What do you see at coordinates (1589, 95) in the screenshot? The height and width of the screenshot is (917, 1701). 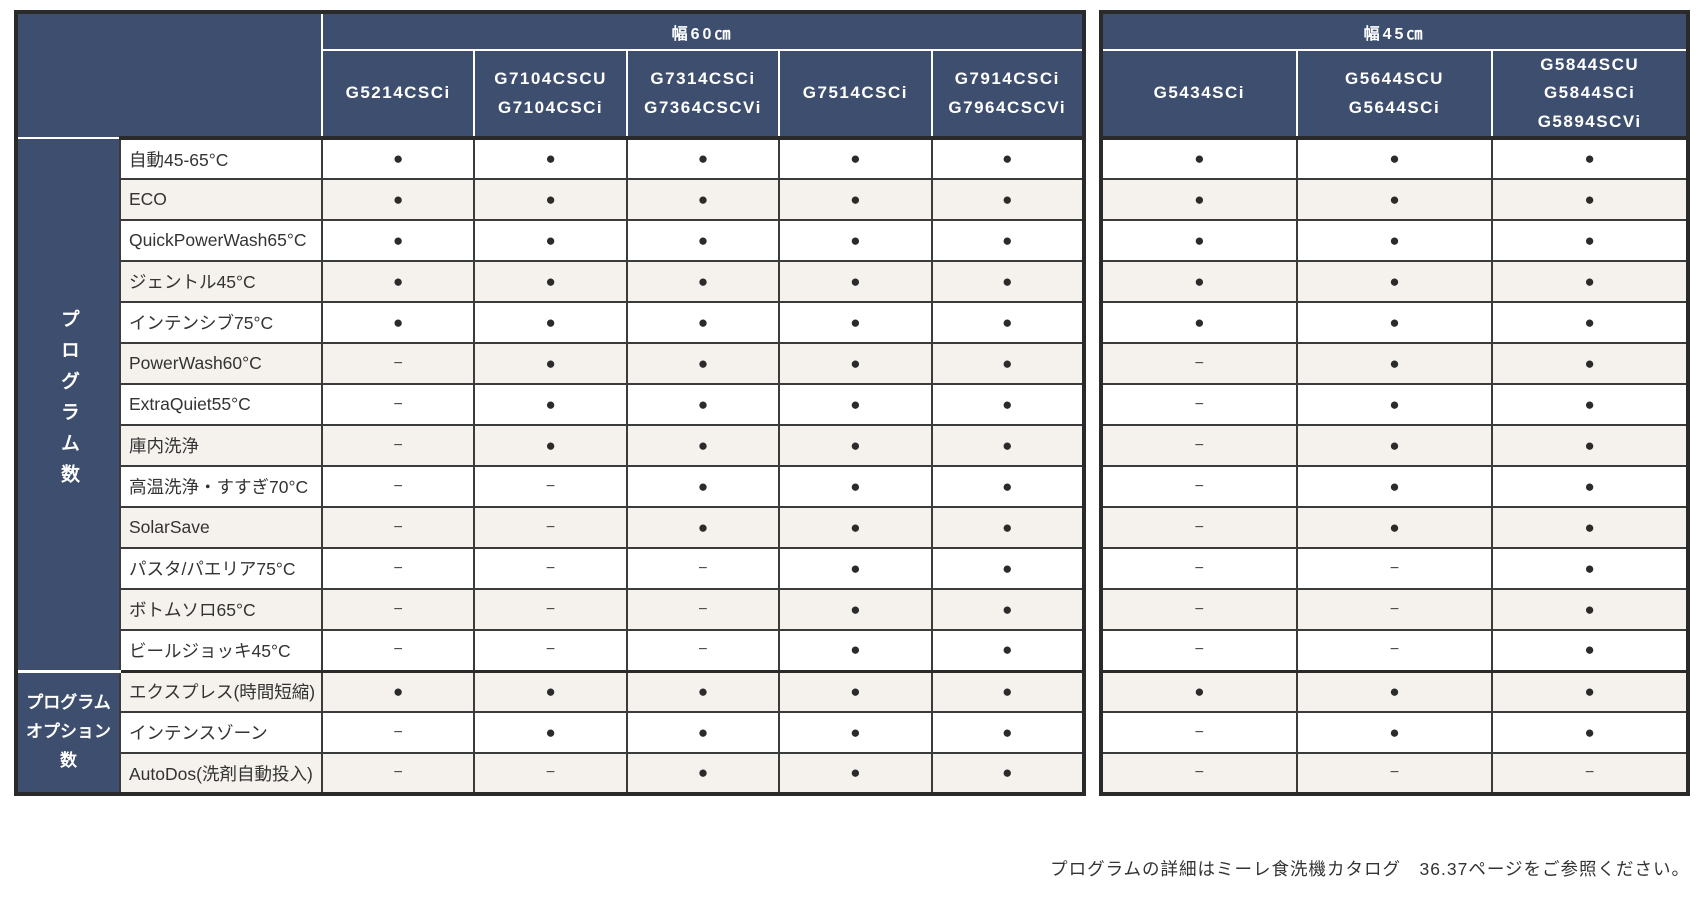 I see `model-header: G5844SCU G5844SCi G5894SCVi` at bounding box center [1589, 95].